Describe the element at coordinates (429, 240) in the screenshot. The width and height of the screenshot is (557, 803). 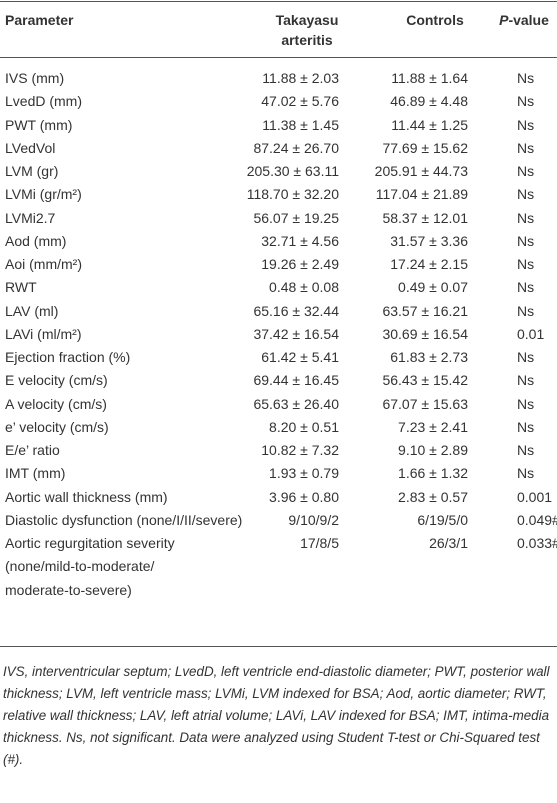
I see `row-group2: 31.57 ± 3.36` at that location.